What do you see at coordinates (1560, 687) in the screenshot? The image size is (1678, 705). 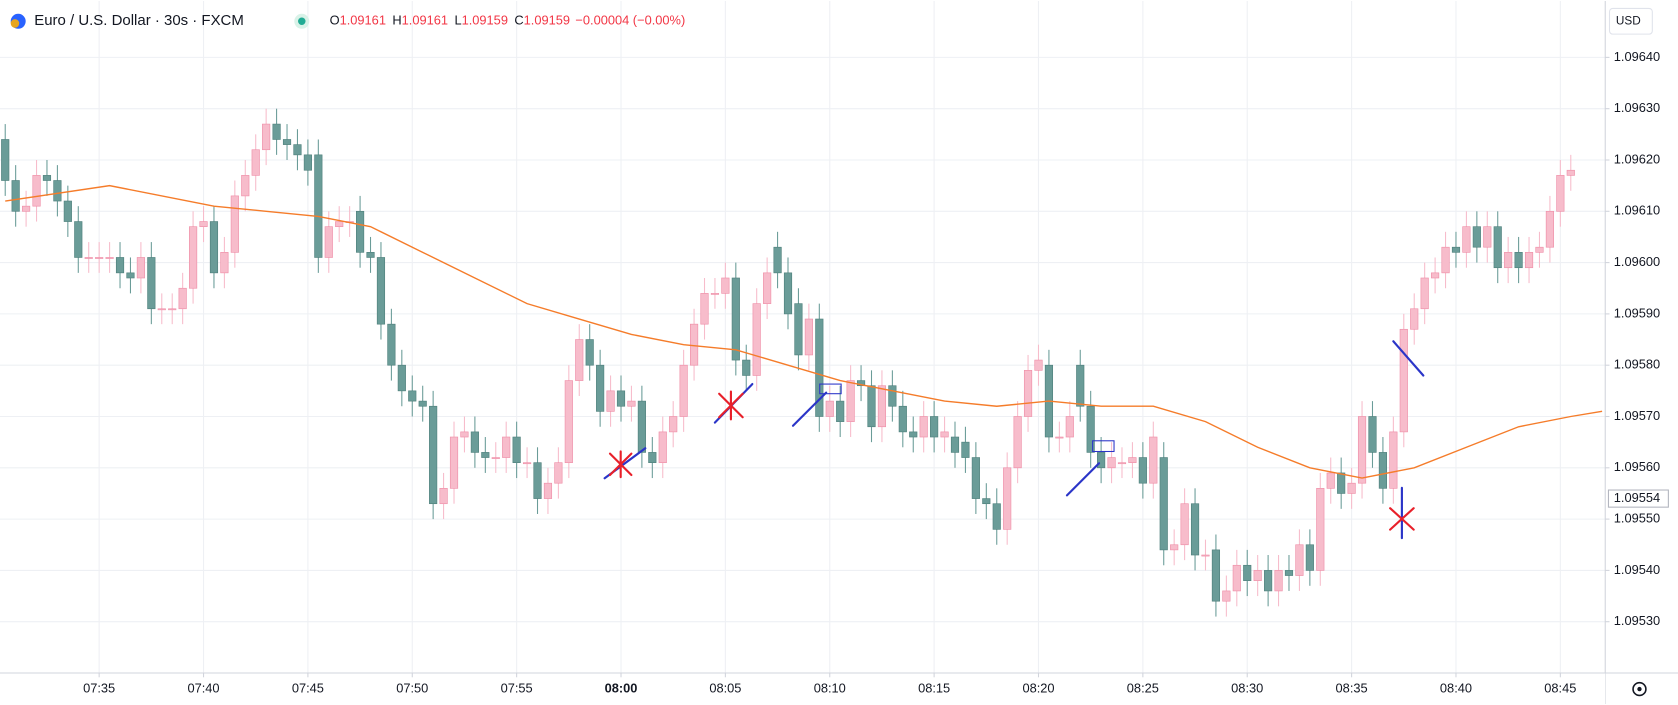 I see `x-tick-label: 08:45` at bounding box center [1560, 687].